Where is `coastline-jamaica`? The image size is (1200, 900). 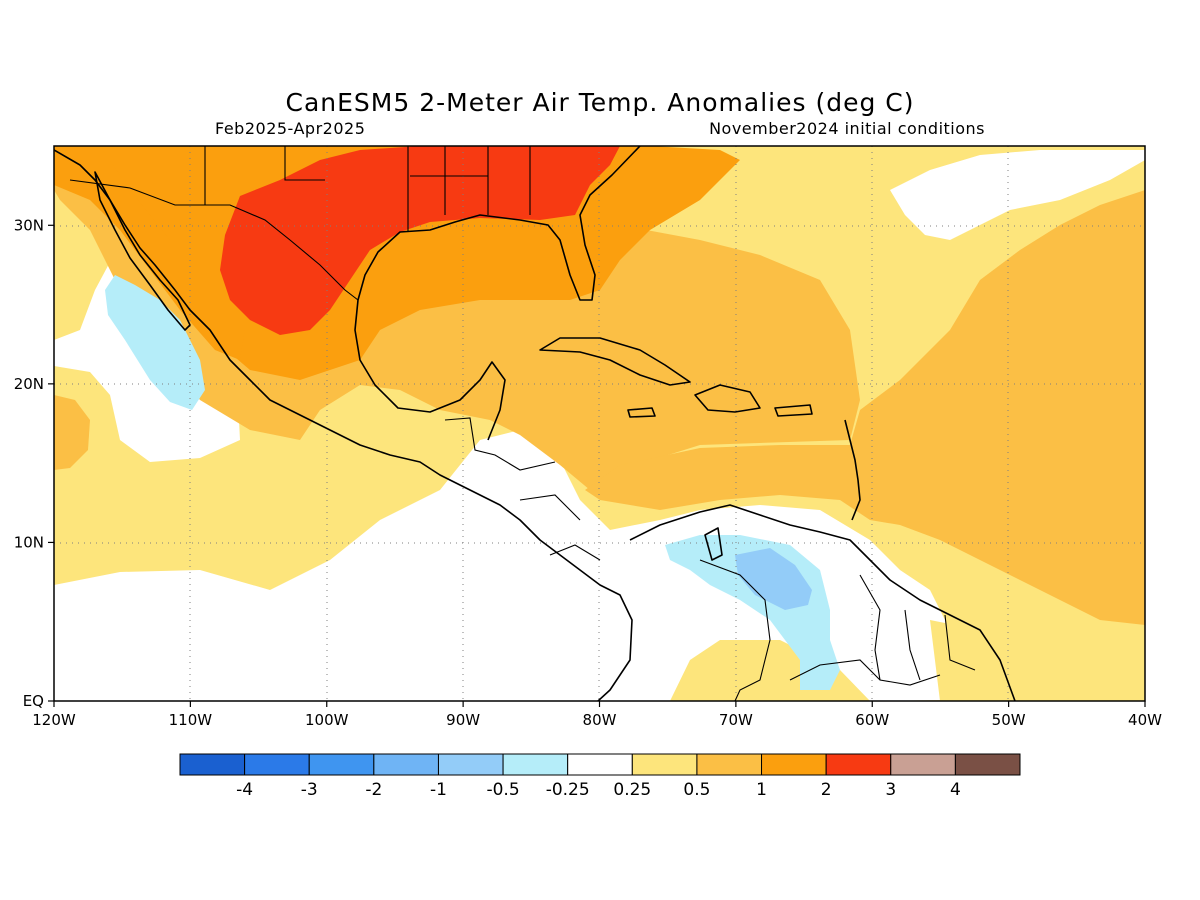 coastline-jamaica is located at coordinates (641, 412).